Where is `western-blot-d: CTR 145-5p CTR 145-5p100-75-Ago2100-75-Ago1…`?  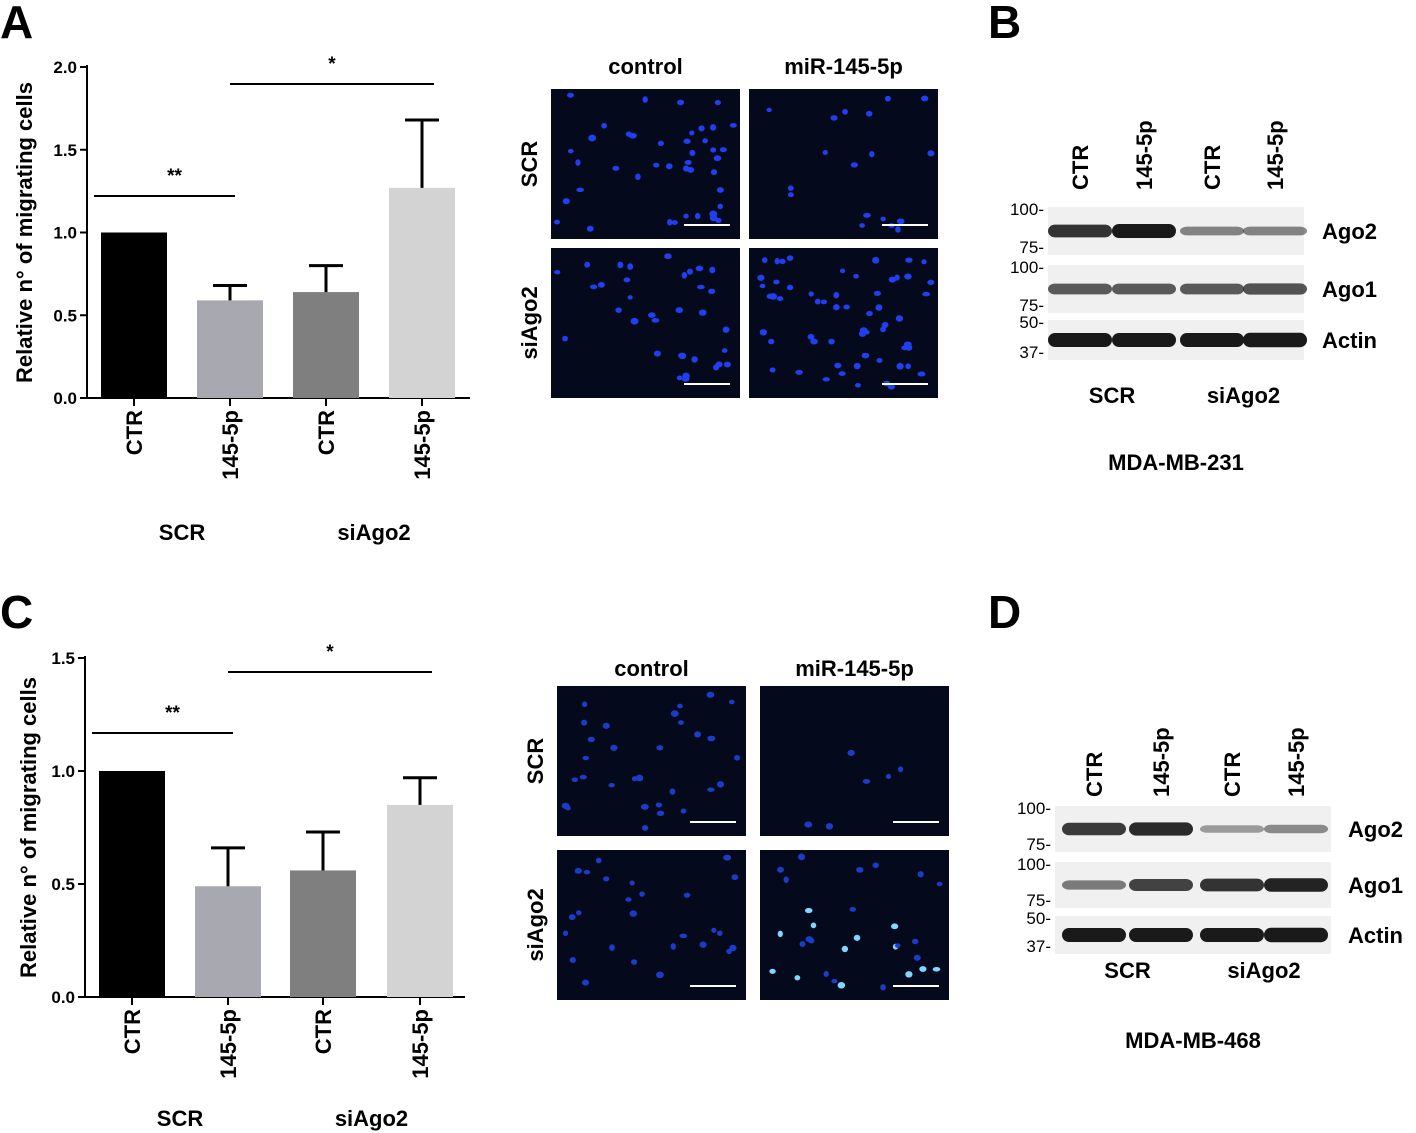 western-blot-d: CTR 145-5p CTR 145-5p100-75-Ago2100-75-Ago1… is located at coordinates (1210, 890).